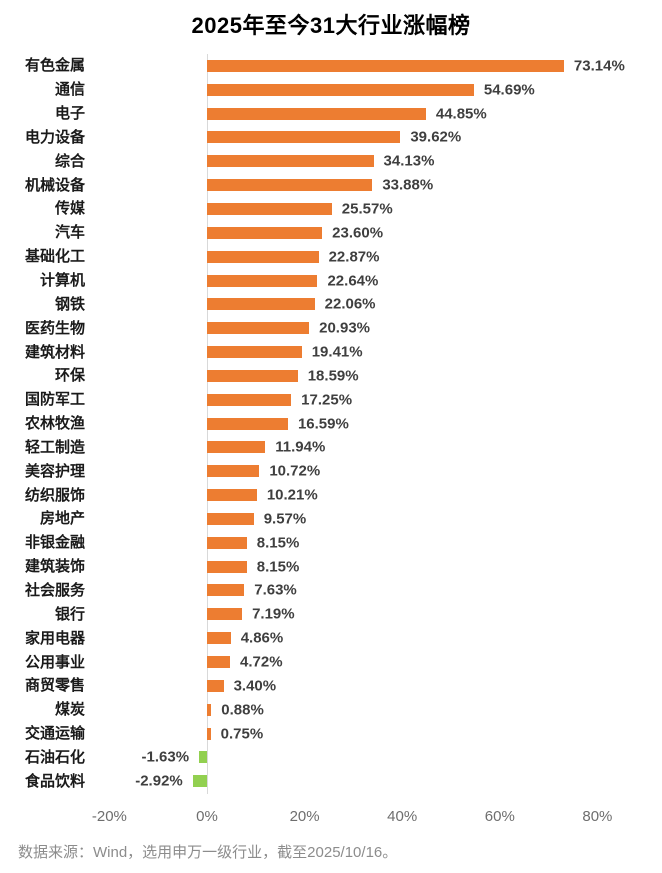 Image resolution: width=662 pixels, height=873 pixels. Describe the element at coordinates (331, 471) in the screenshot. I see `chart-row: 美容护理 10.72%` at that location.